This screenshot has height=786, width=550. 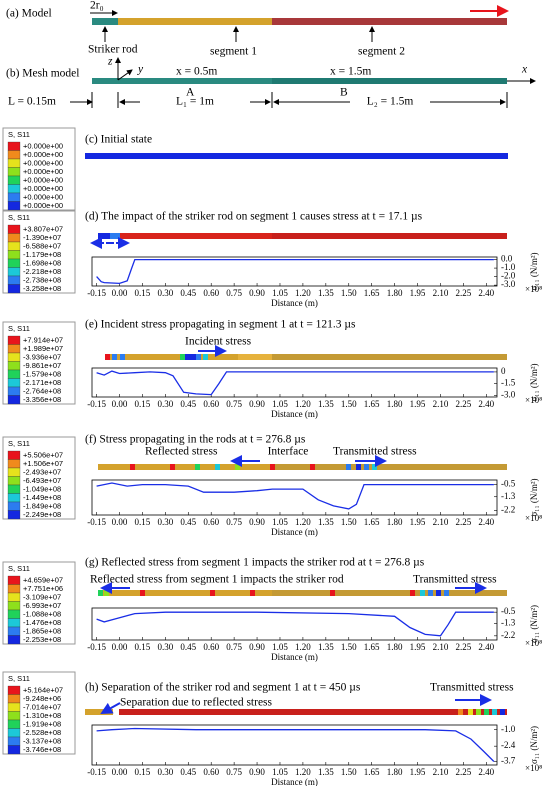 What do you see at coordinates (42, 749) in the screenshot?
I see `legend-label: -3.746e+08` at bounding box center [42, 749].